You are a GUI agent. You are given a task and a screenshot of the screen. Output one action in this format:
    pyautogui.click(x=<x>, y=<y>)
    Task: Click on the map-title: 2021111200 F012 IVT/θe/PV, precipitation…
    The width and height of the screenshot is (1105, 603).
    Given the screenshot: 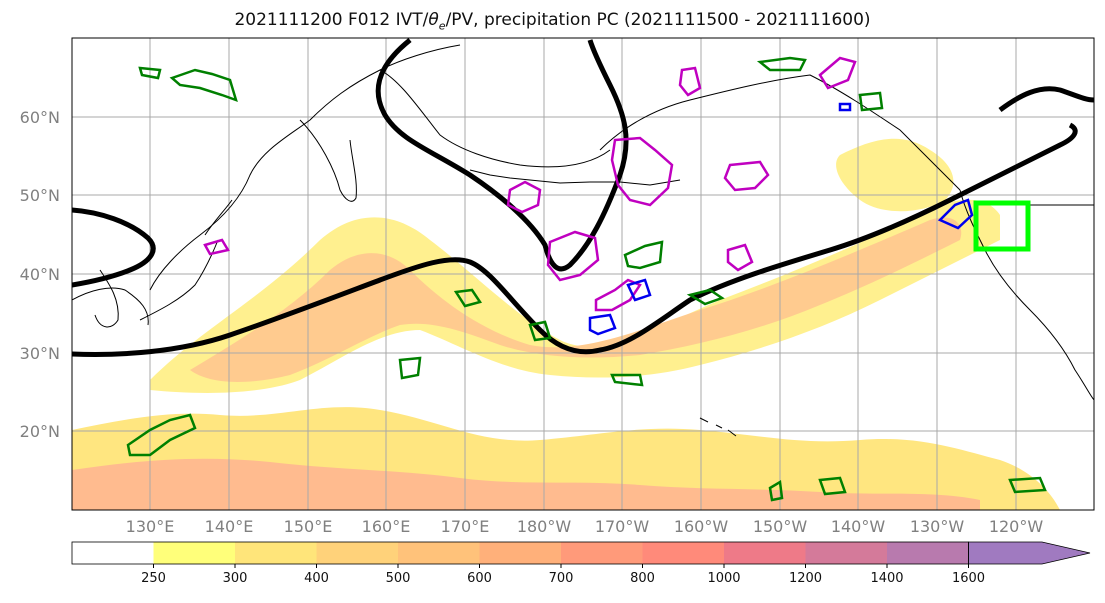 What is the action you would take?
    pyautogui.click(x=552, y=21)
    